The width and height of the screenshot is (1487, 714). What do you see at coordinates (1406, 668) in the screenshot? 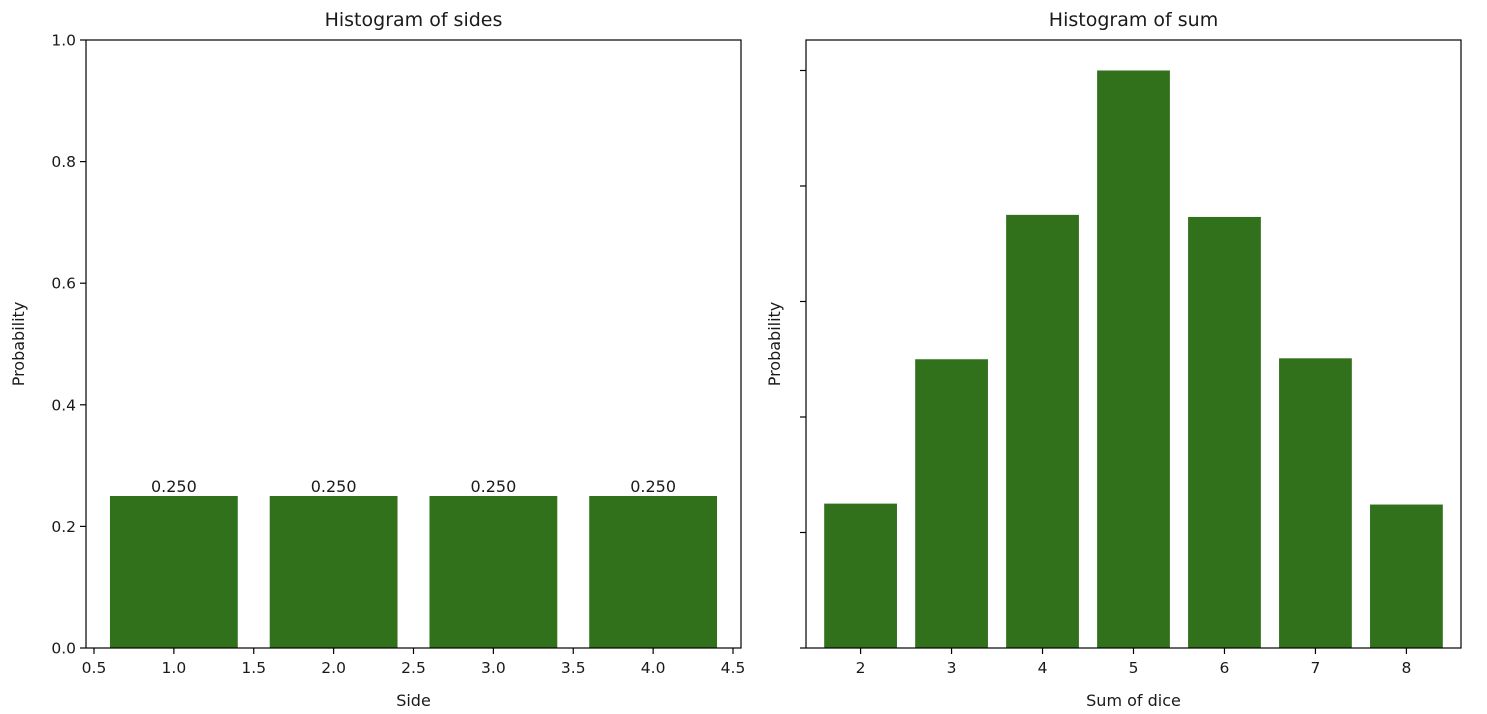
I see `sum-x-tick-label: 8` at bounding box center [1406, 668].